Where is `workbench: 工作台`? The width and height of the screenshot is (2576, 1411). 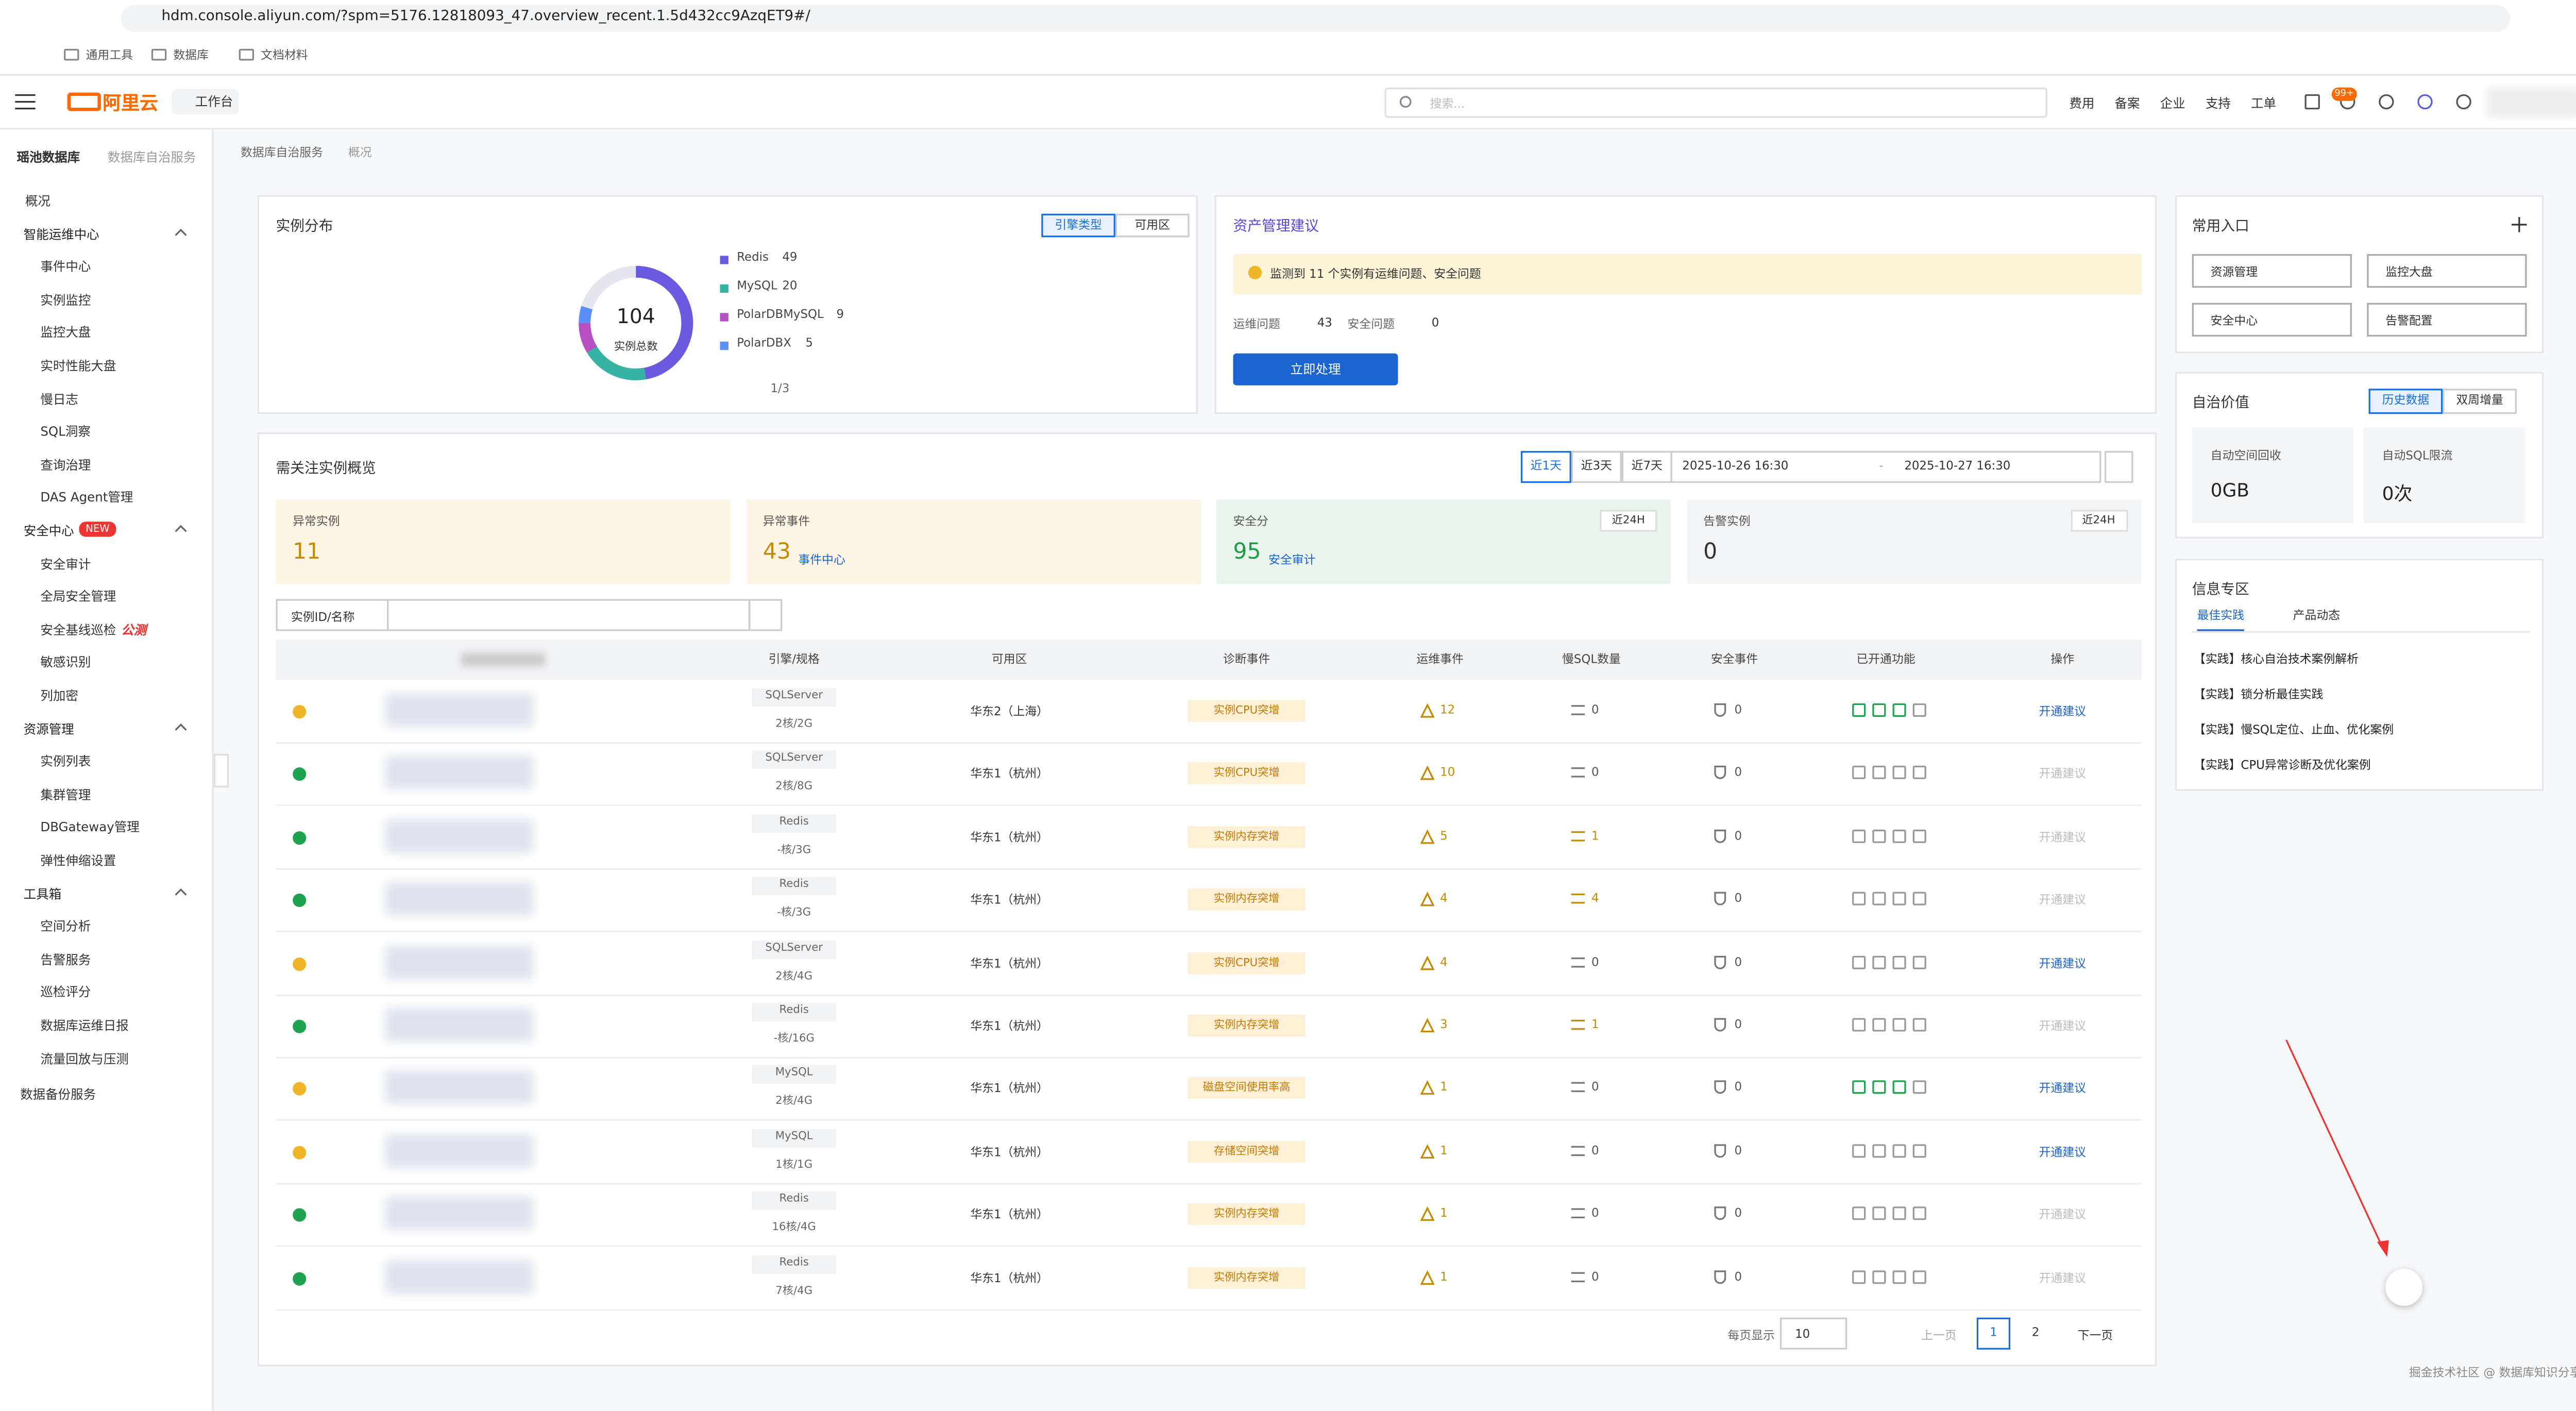 workbench: 工作台 is located at coordinates (205, 102).